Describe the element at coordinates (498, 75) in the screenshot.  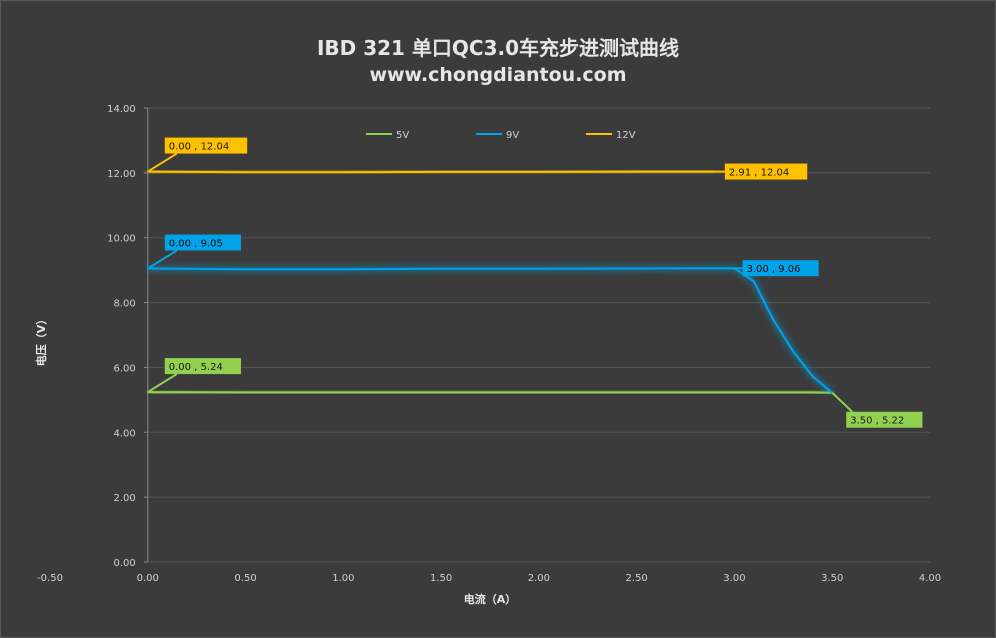
I see `chart-subtitle: www.chongdiantou.com` at that location.